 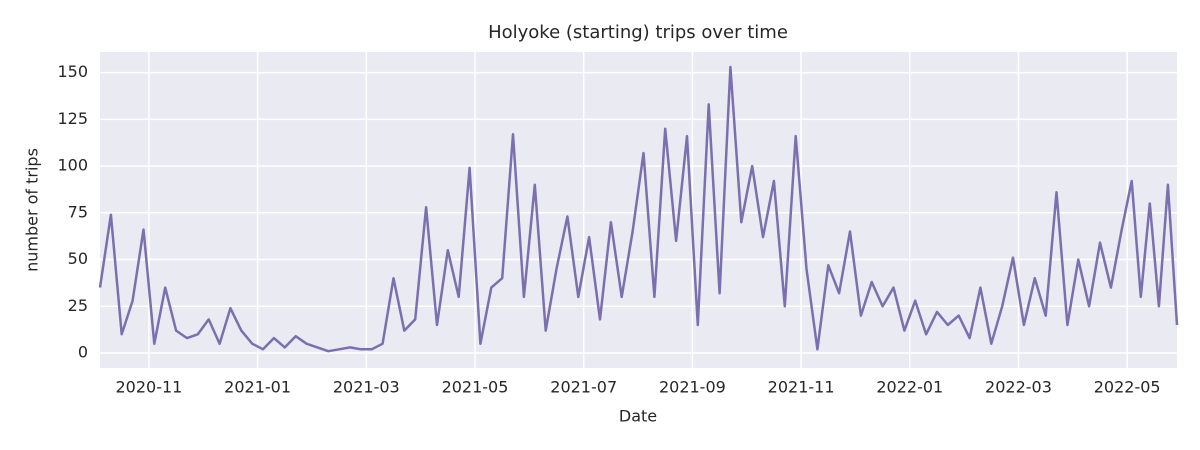 I want to click on x-tick-label: 2022-03, so click(x=1018, y=387).